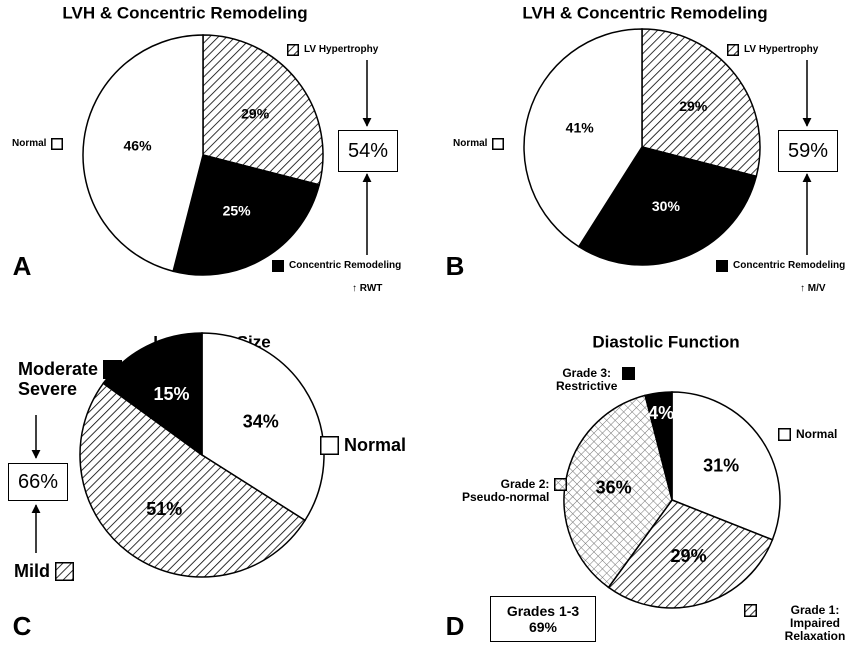 Image resolution: width=868 pixels, height=646 pixels. I want to click on legend-entry: Moderate Severe, so click(70, 379).